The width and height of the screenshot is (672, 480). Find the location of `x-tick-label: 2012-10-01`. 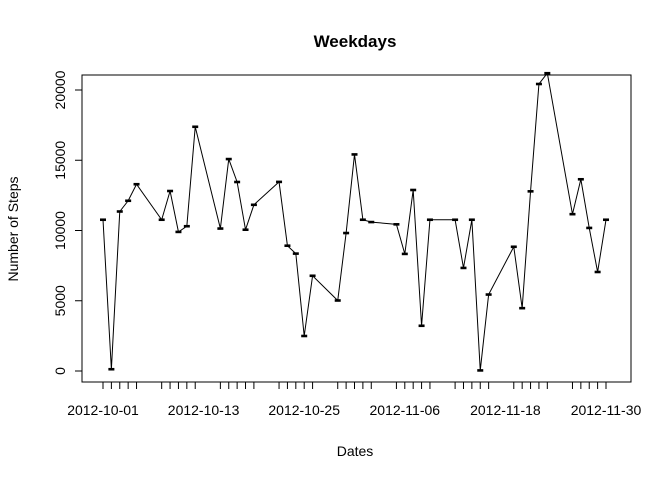

x-tick-label: 2012-10-01 is located at coordinates (103, 410).